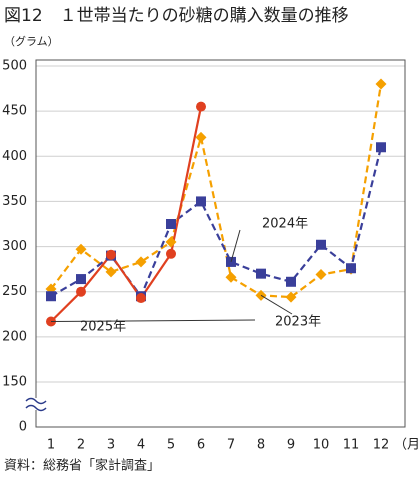  What do you see at coordinates (14, 66) in the screenshot?
I see `y-tick-label: 500` at bounding box center [14, 66].